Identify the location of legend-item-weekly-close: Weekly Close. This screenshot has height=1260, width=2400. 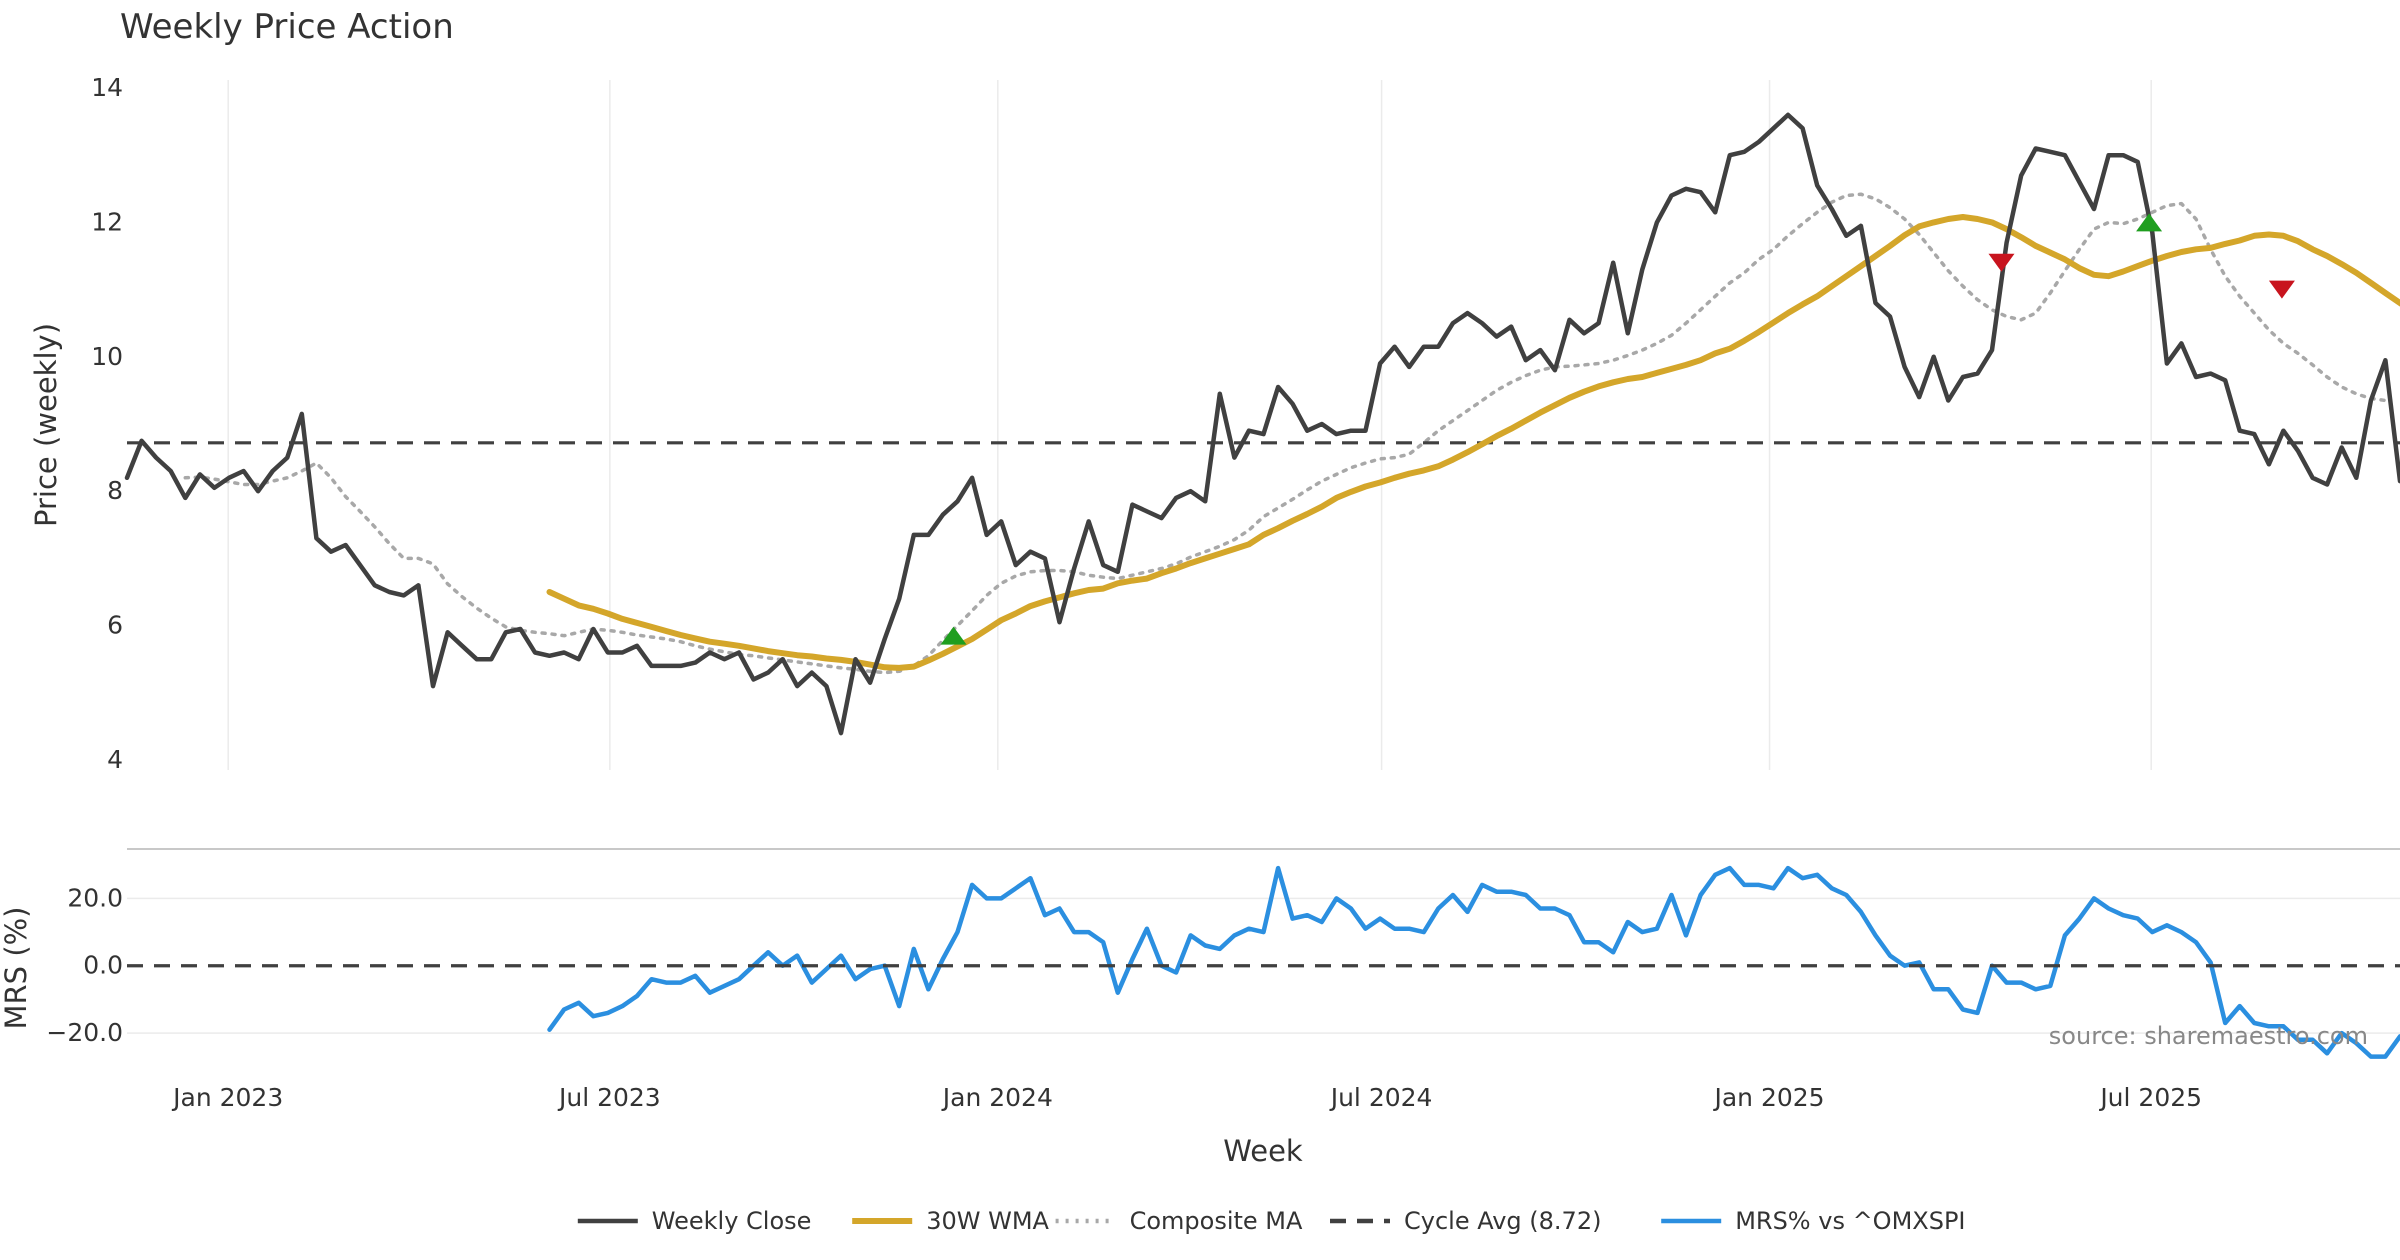
(694, 1221).